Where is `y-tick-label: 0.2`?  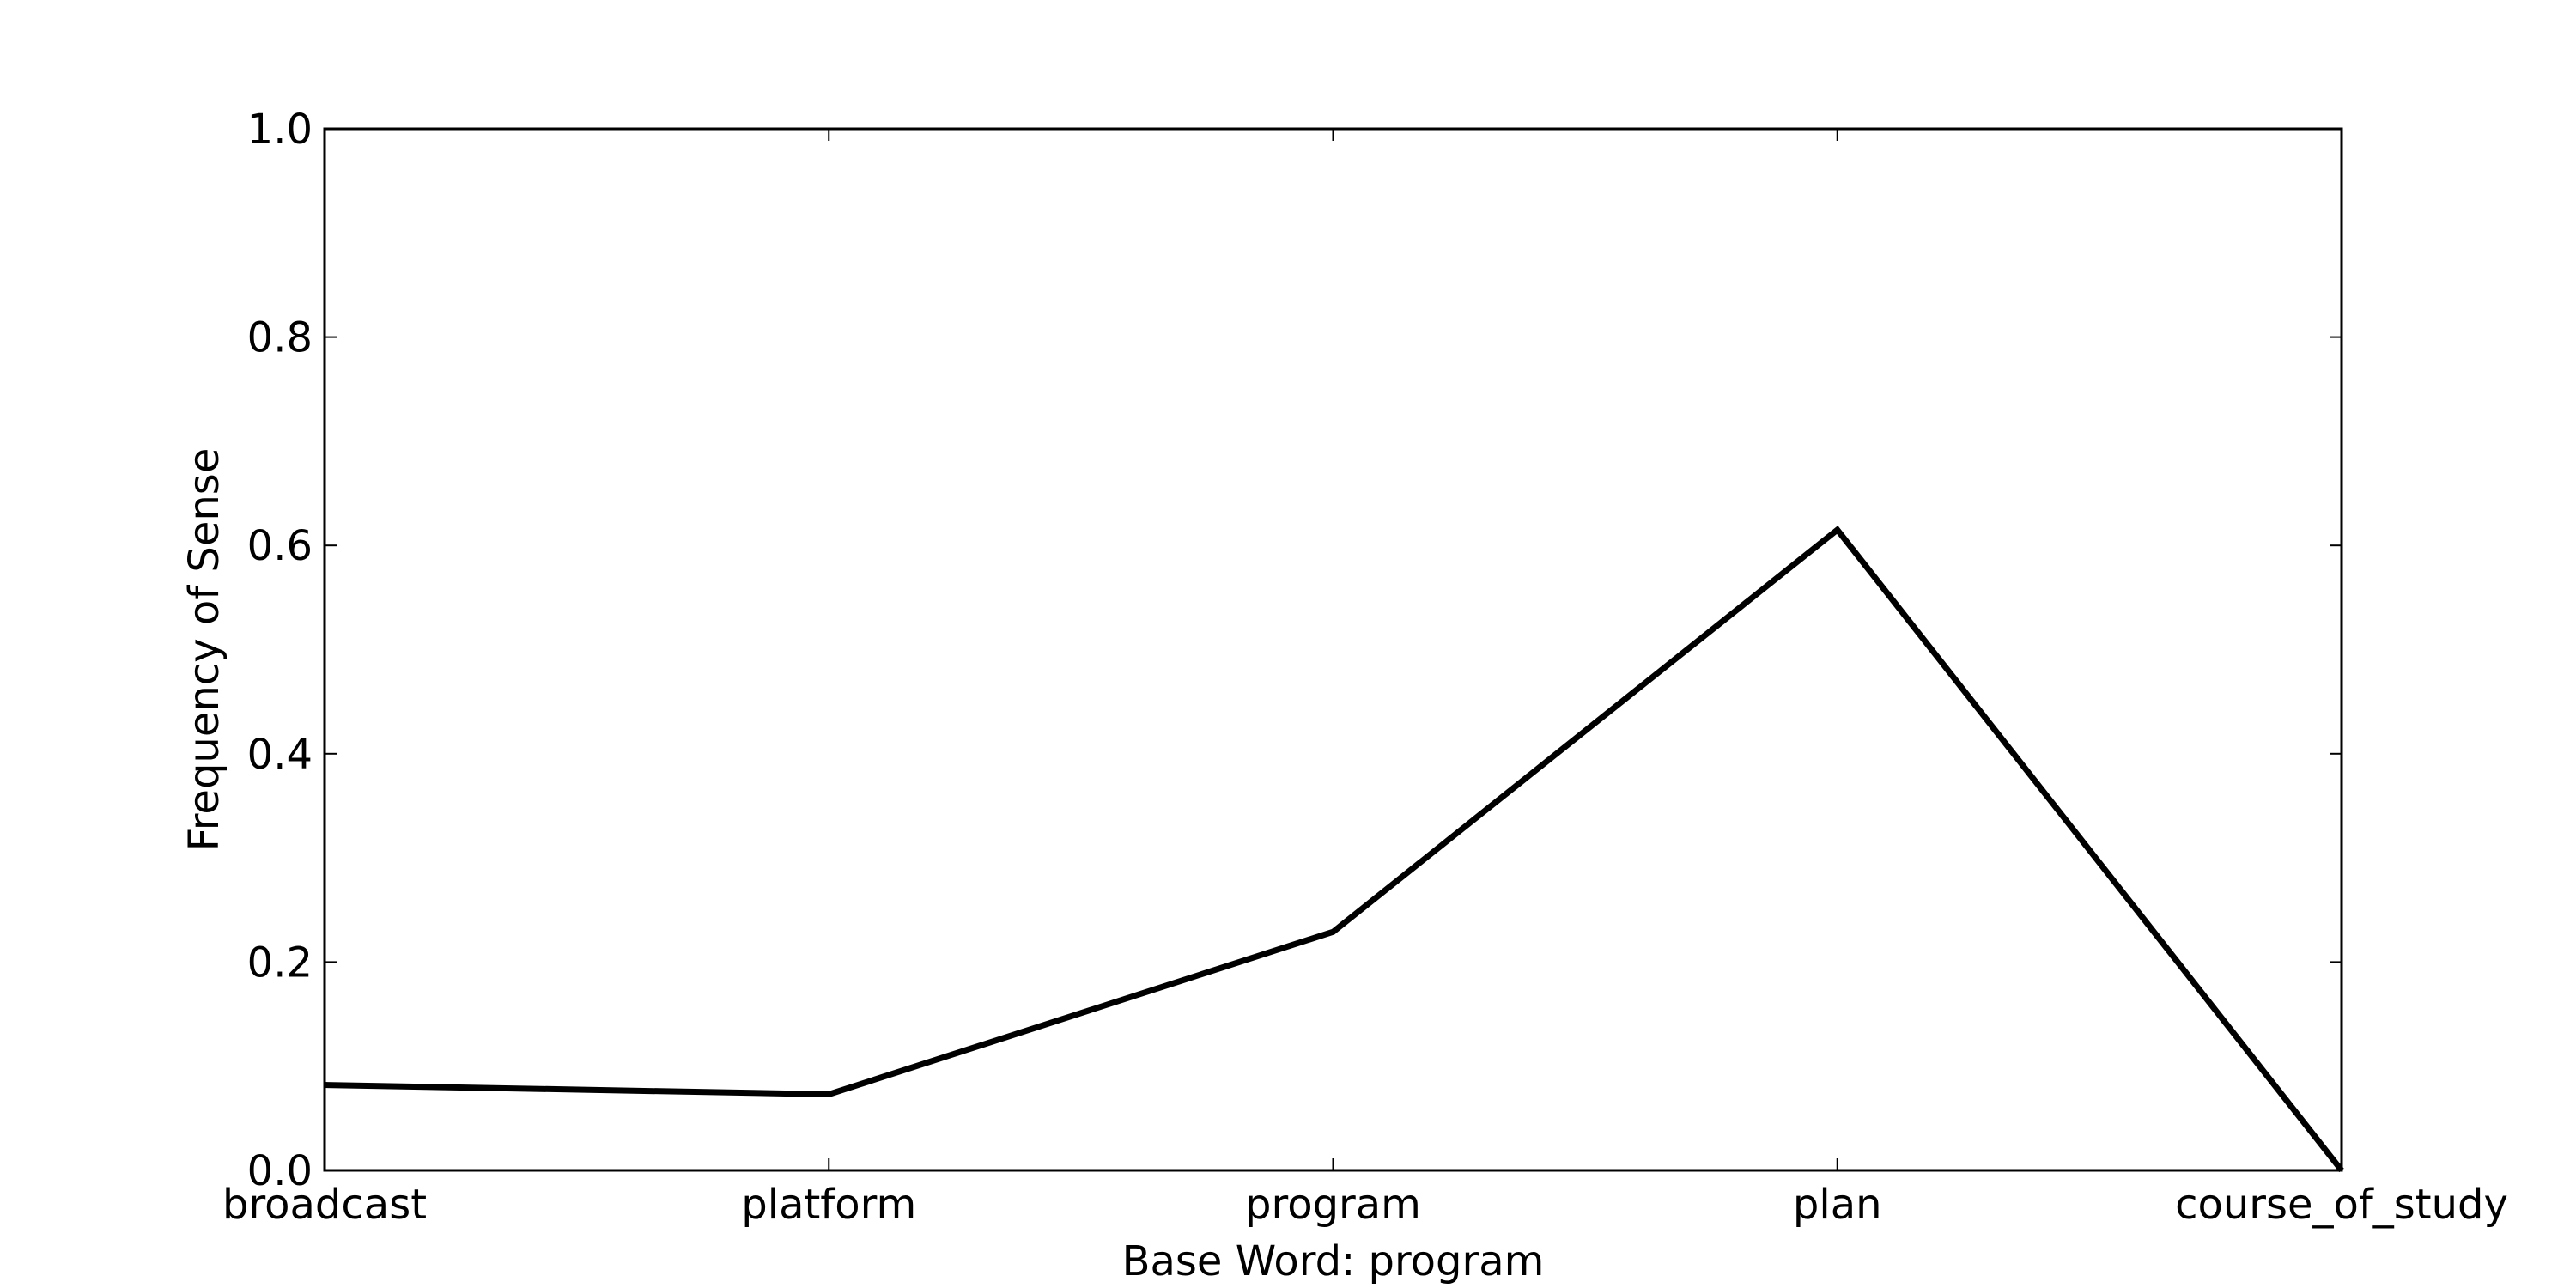 y-tick-label: 0.2 is located at coordinates (280, 963).